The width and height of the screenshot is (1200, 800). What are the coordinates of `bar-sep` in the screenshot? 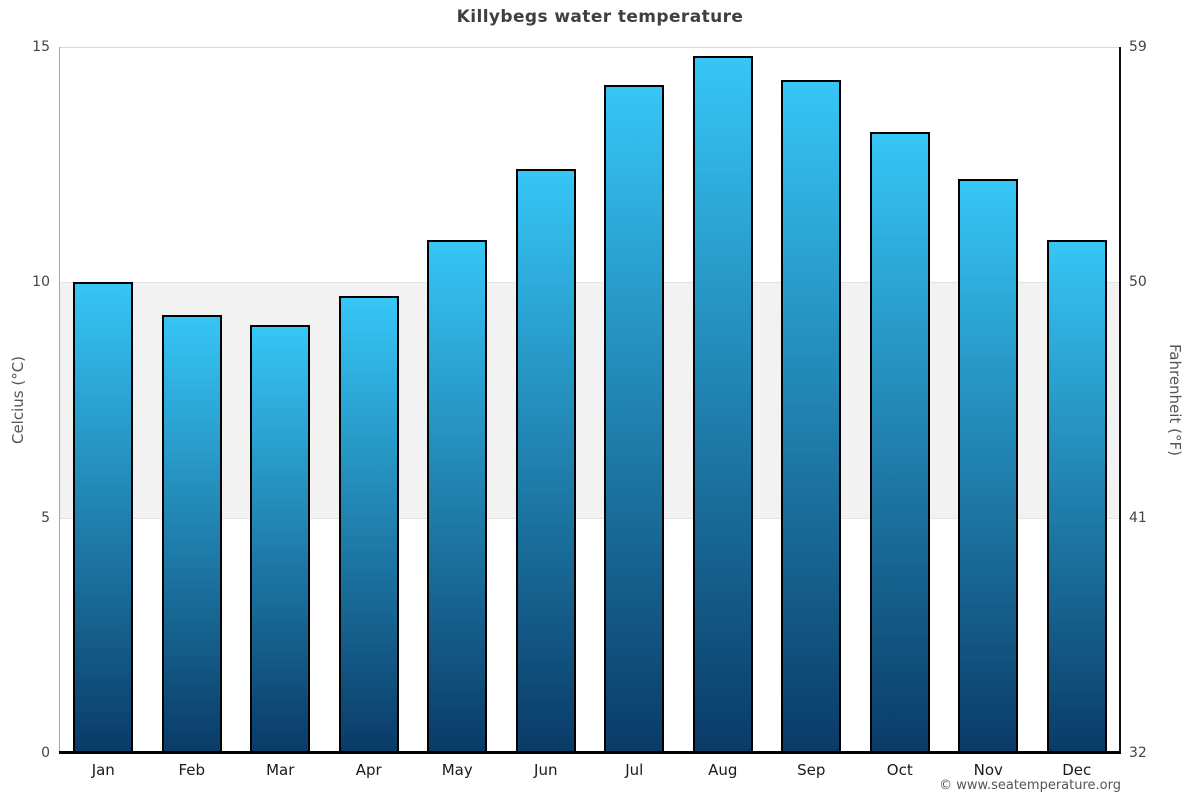 It's located at (811, 416).